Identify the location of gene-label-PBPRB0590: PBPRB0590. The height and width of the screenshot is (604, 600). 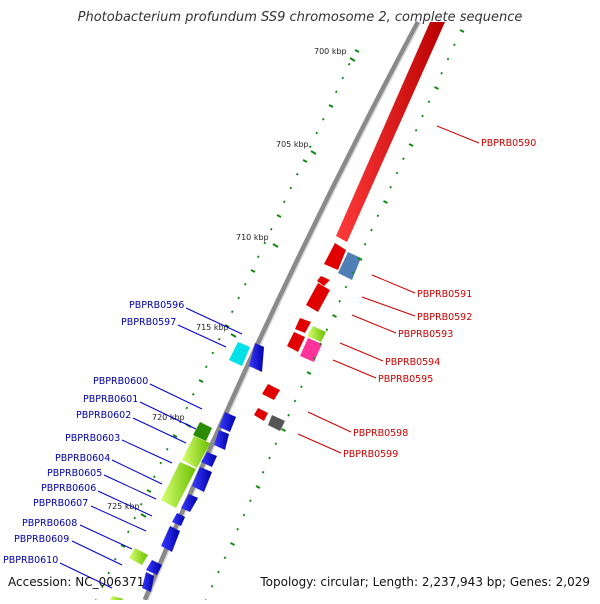
(508, 143).